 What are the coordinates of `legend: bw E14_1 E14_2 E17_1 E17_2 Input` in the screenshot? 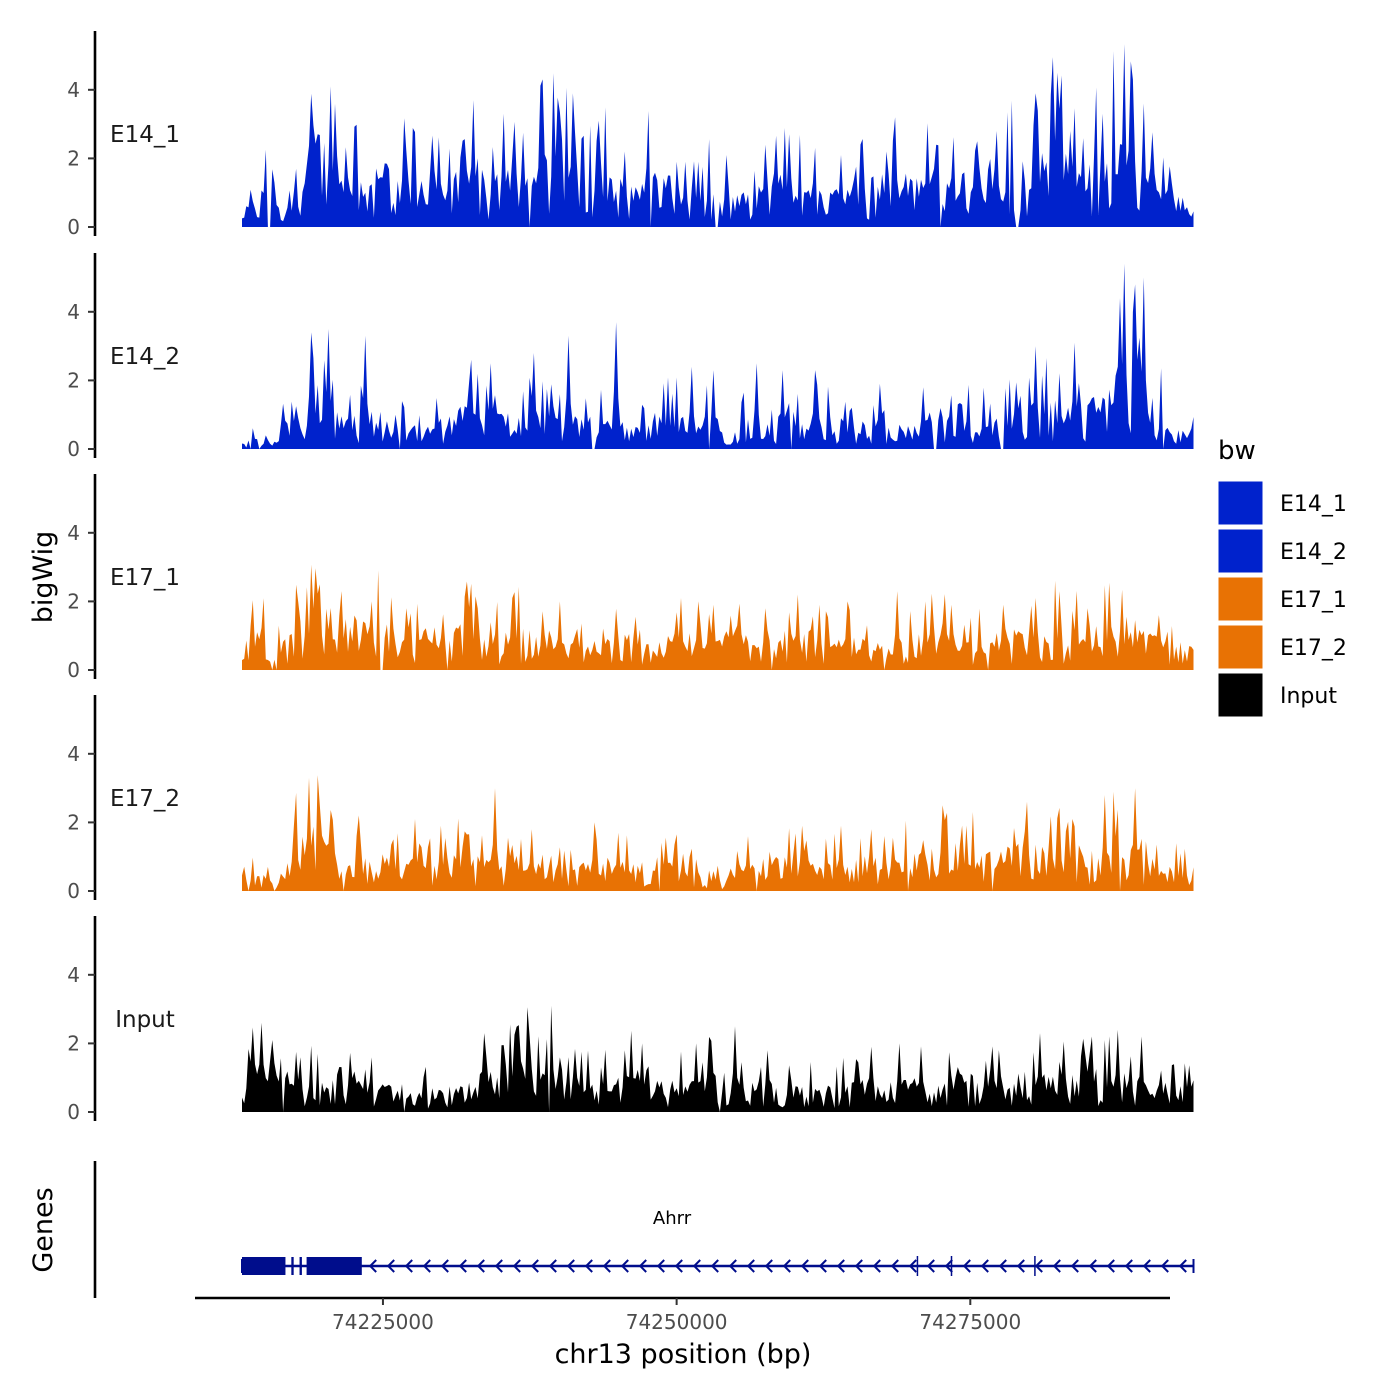 It's located at (1282, 577).